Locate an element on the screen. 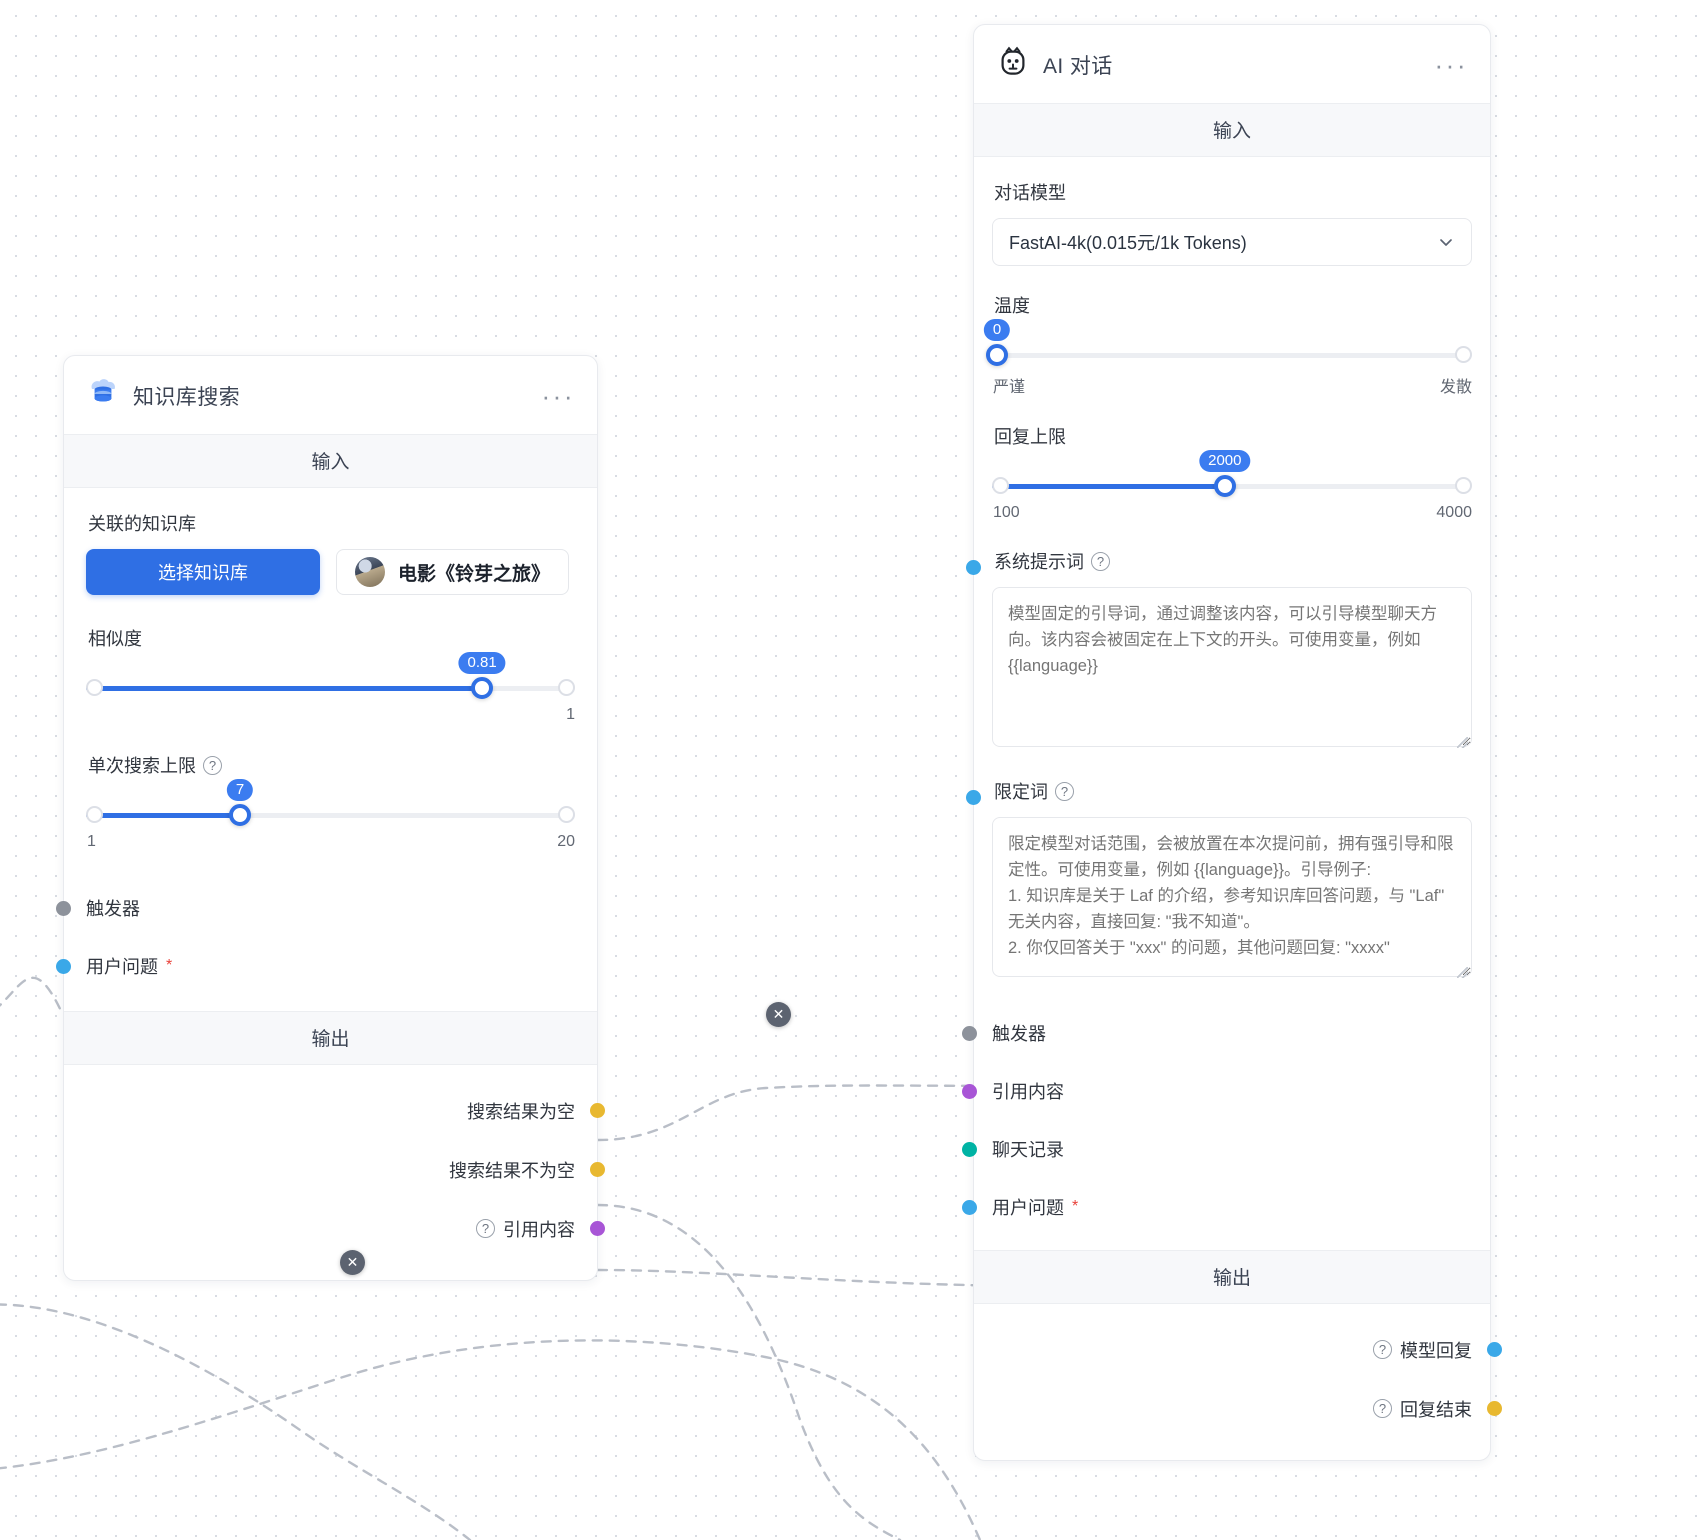  max-tokens-ticks: 100 4000 is located at coordinates (1232, 513).